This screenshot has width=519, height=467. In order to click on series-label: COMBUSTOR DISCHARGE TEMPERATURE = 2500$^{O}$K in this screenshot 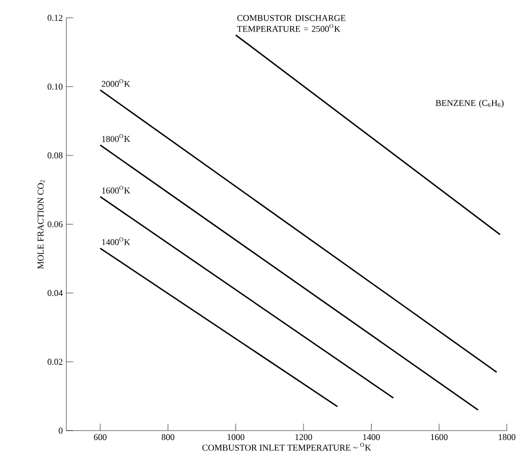, I will do `click(291, 23)`.